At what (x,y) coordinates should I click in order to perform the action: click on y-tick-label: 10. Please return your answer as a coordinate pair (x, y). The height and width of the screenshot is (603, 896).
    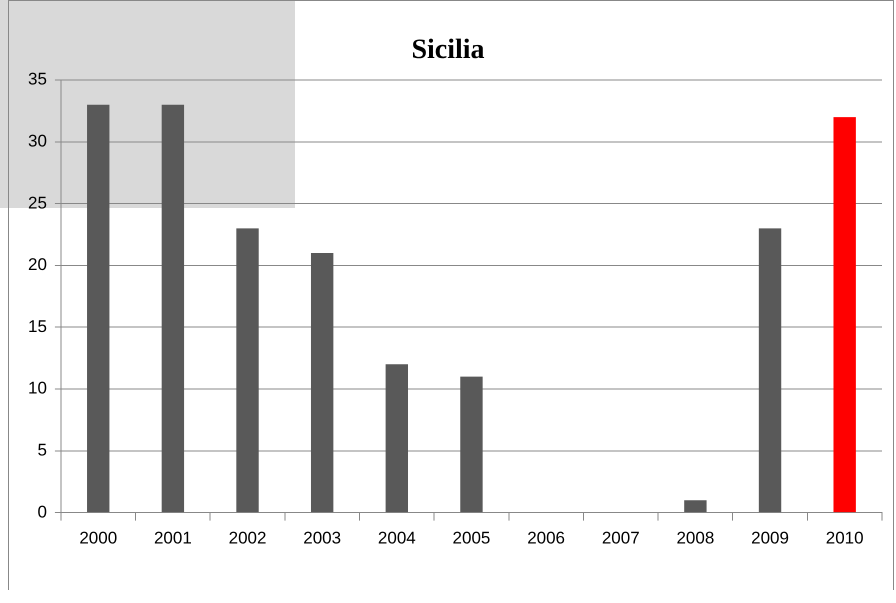
    Looking at the image, I should click on (37, 388).